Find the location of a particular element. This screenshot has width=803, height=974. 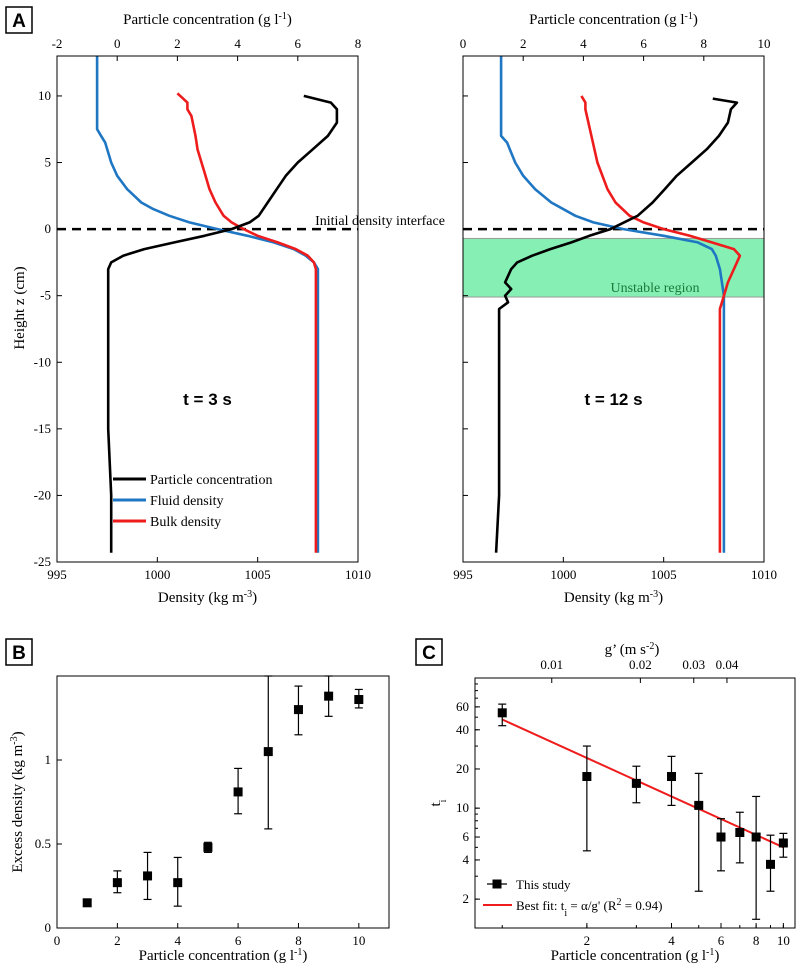

legend-entry-fit: Best fit: ti = α/g' (R2 = 0.94) is located at coordinates (589, 908).